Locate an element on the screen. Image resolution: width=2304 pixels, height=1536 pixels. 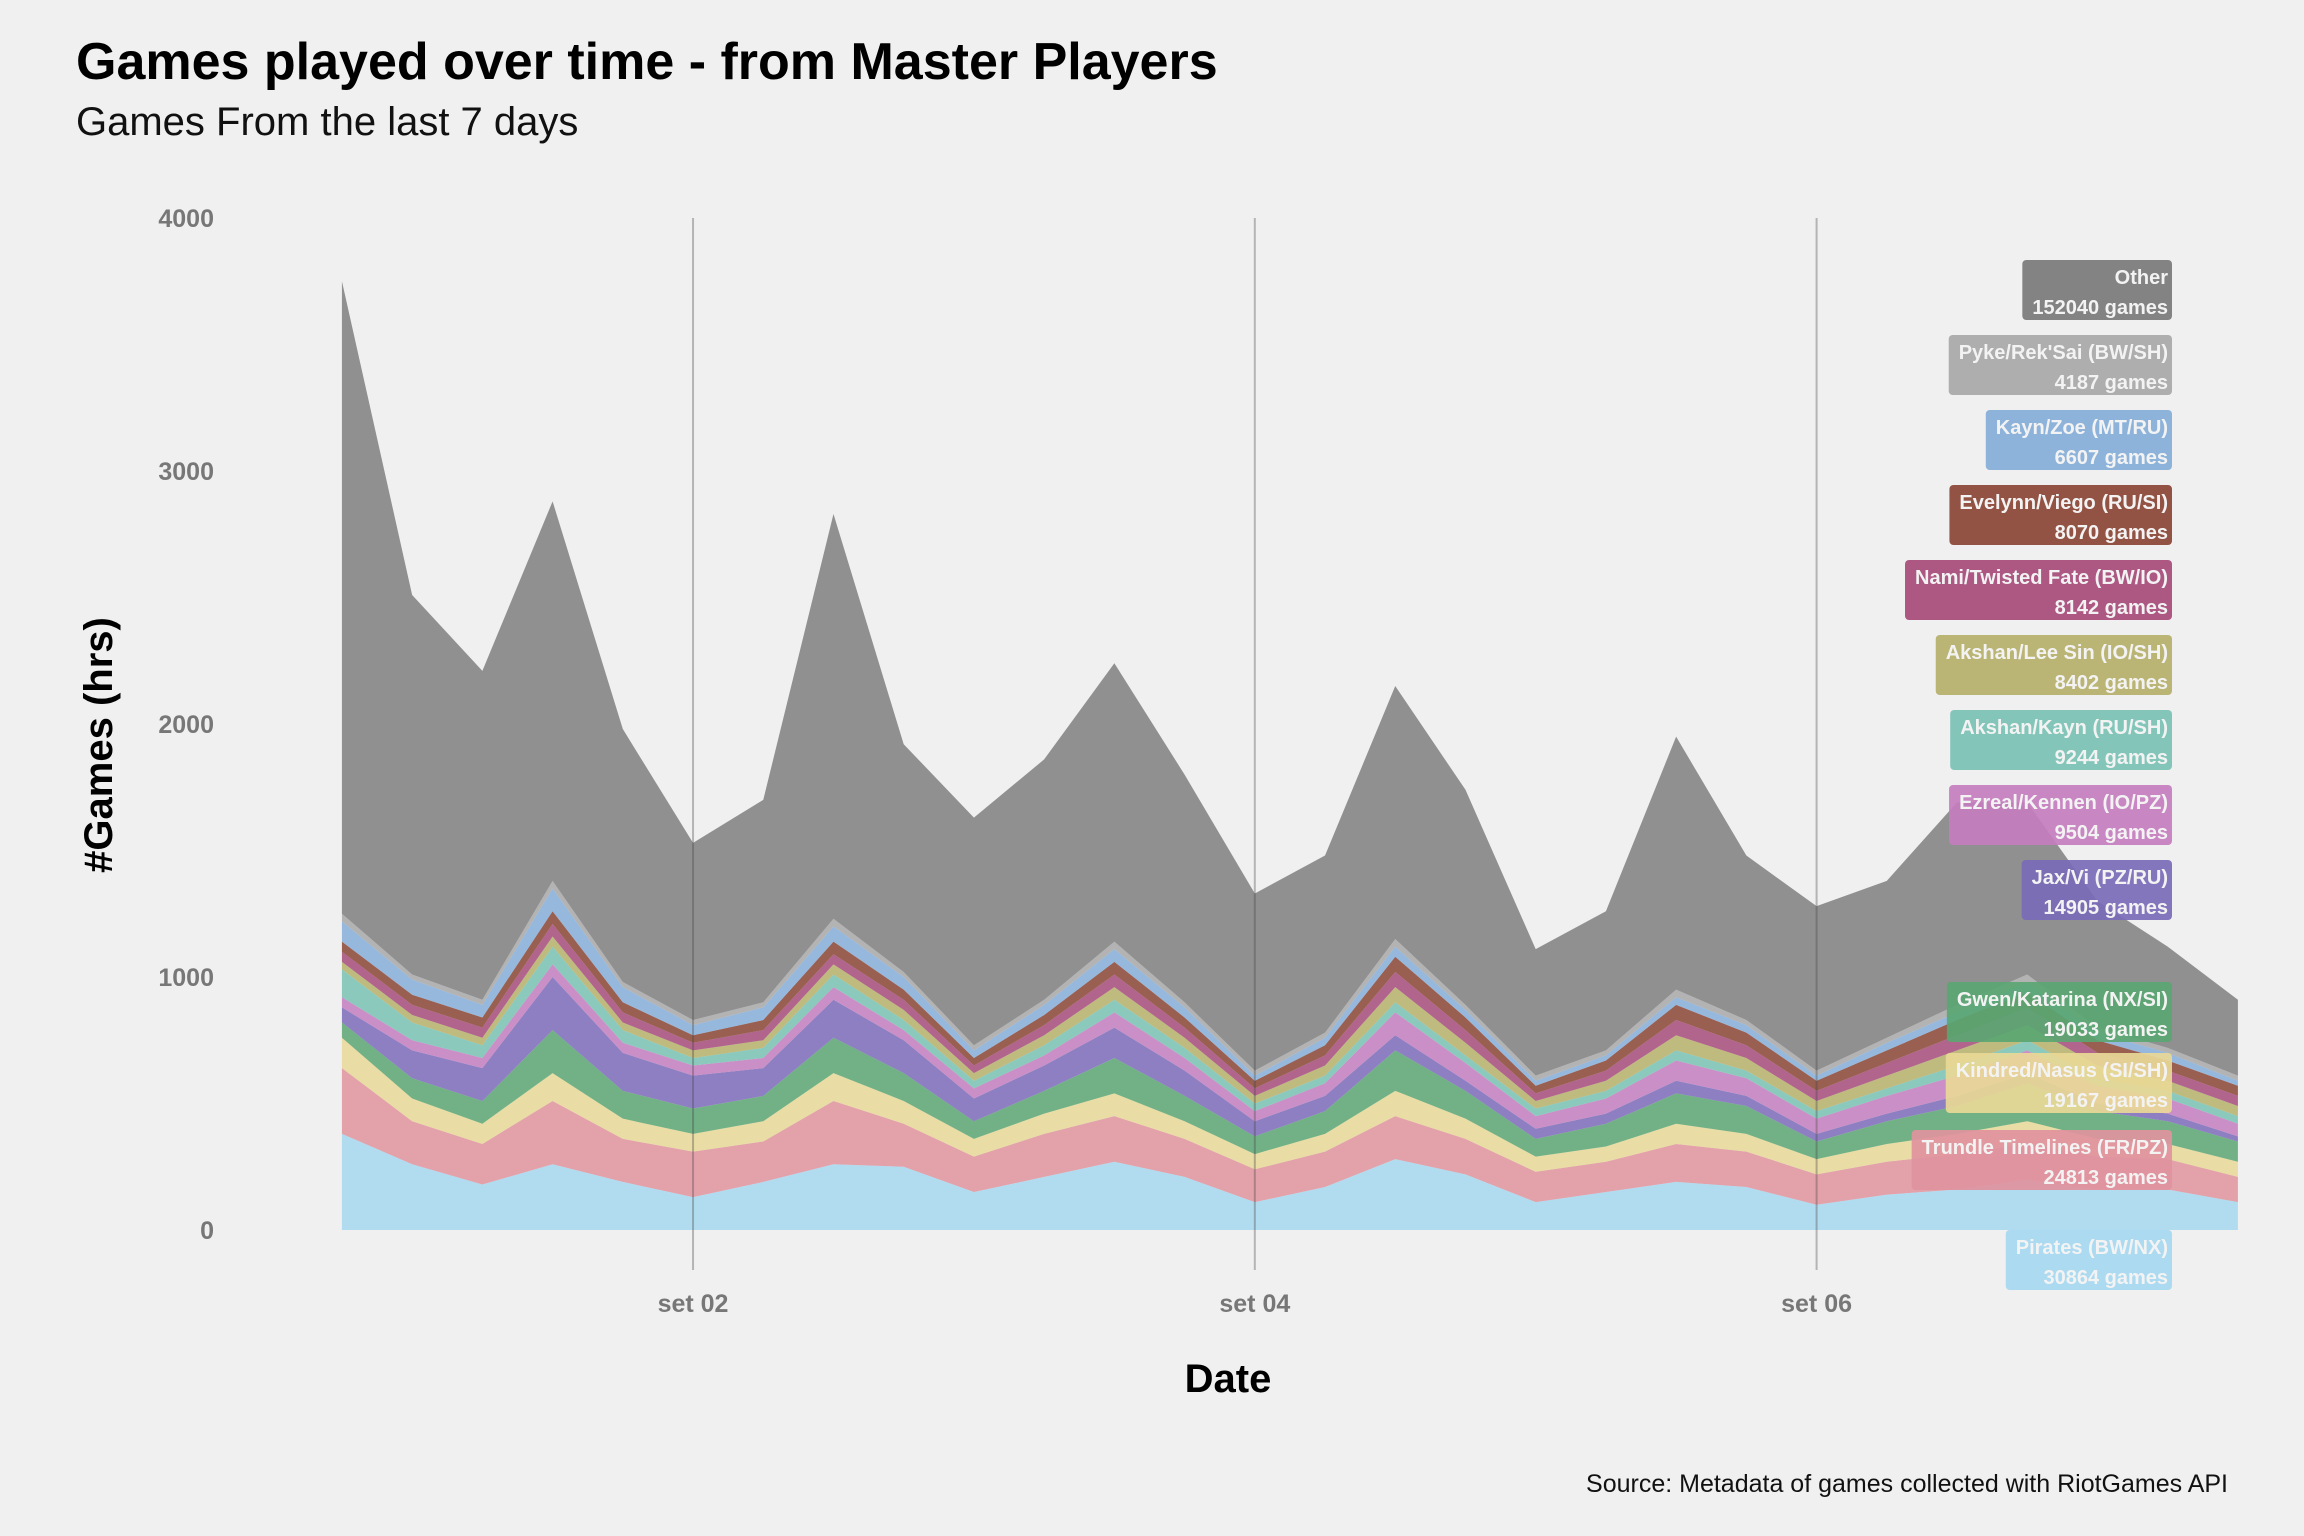
series-name: Trundle Timelines (FR/PZ) is located at coordinates (2045, 1148).